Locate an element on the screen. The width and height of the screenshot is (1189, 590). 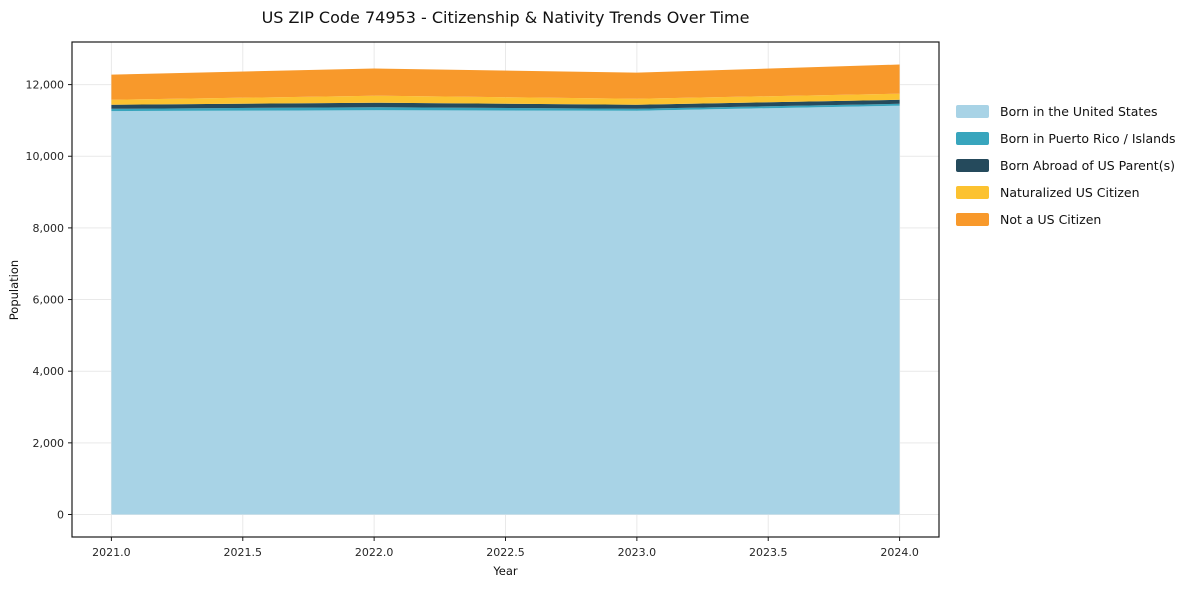
area-band-not-a-us-citizen is located at coordinates (505, 82).